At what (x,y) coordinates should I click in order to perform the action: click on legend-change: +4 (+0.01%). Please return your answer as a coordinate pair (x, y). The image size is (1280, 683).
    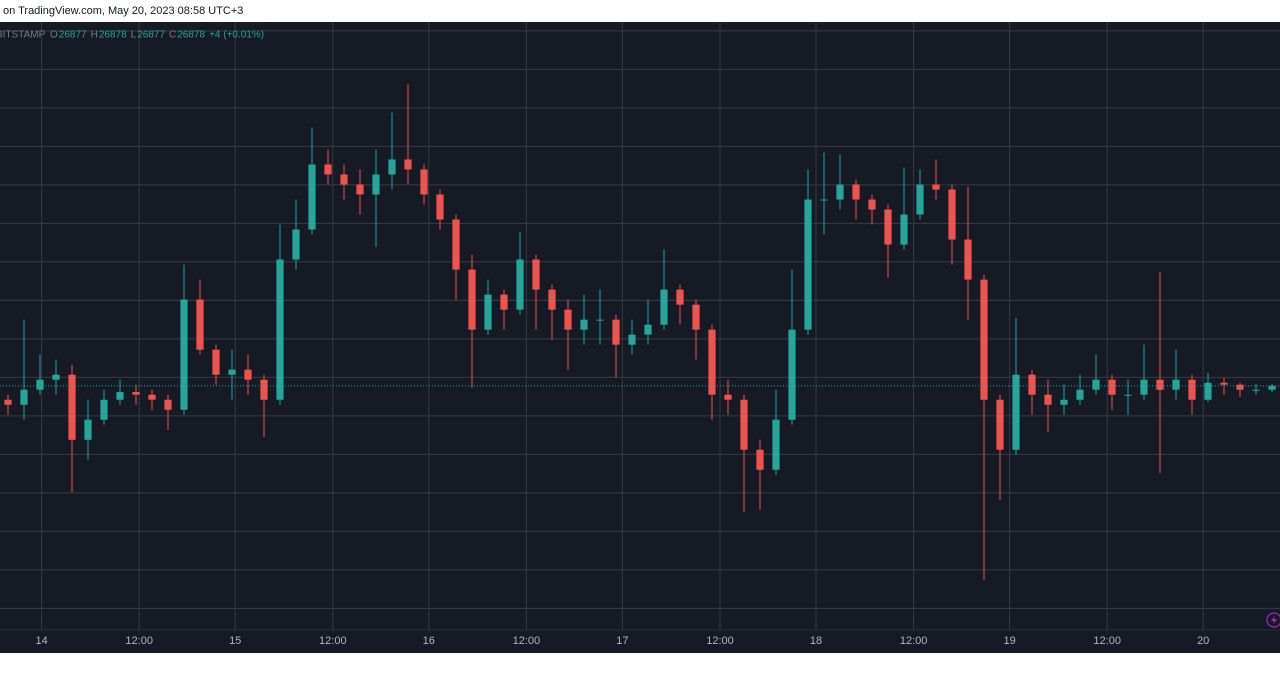
    Looking at the image, I should click on (236, 35).